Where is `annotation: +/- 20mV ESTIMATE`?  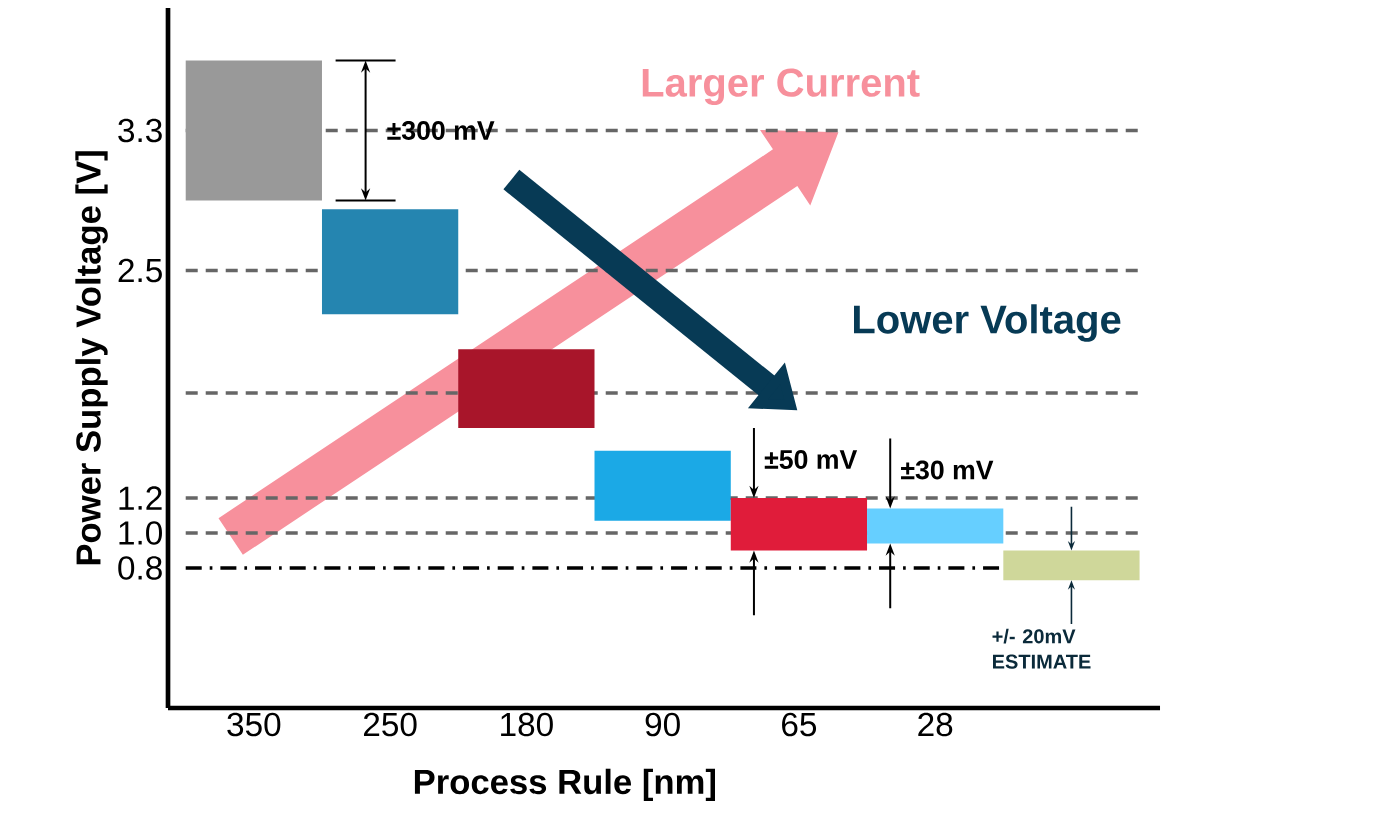 annotation: +/- 20mV ESTIMATE is located at coordinates (1041, 648).